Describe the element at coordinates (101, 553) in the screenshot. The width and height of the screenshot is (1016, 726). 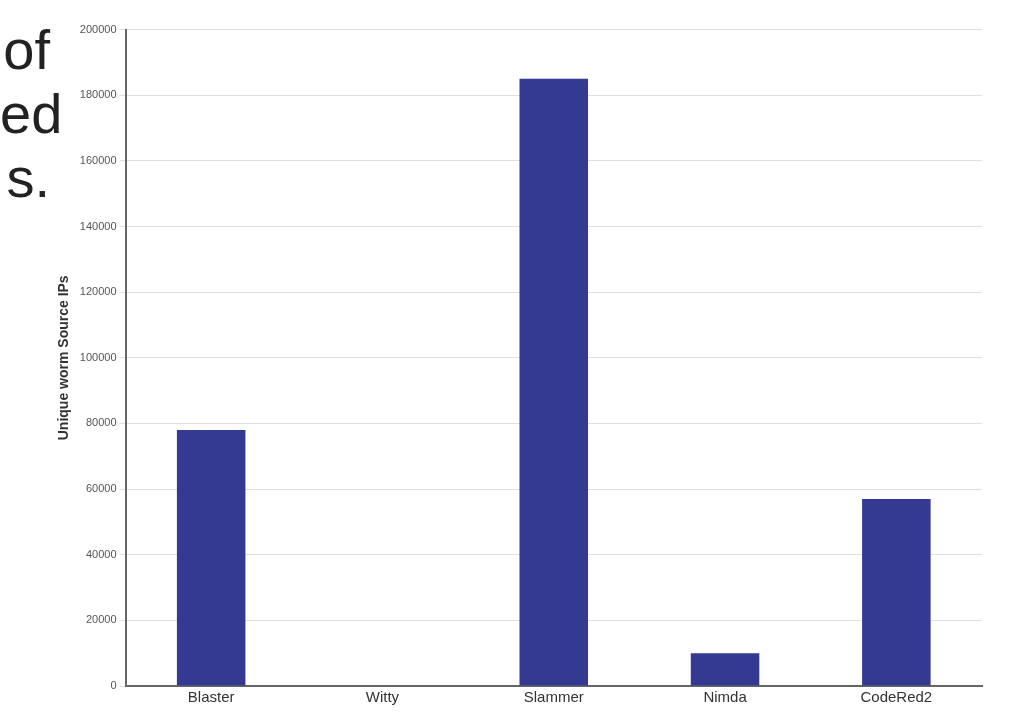
I see `y-tick-label: 40000` at that location.